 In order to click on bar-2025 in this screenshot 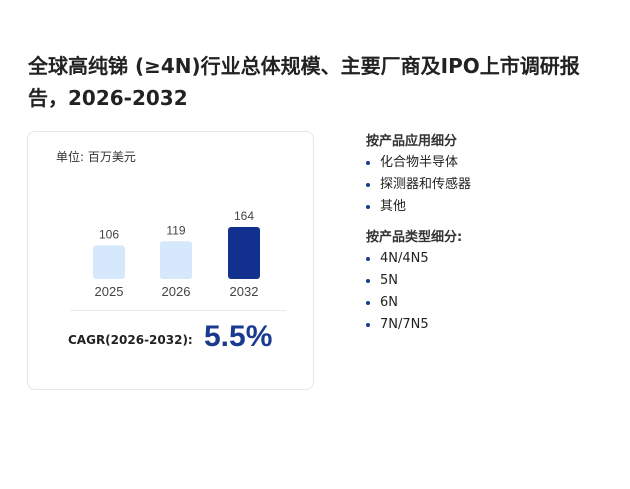, I will do `click(109, 262)`.